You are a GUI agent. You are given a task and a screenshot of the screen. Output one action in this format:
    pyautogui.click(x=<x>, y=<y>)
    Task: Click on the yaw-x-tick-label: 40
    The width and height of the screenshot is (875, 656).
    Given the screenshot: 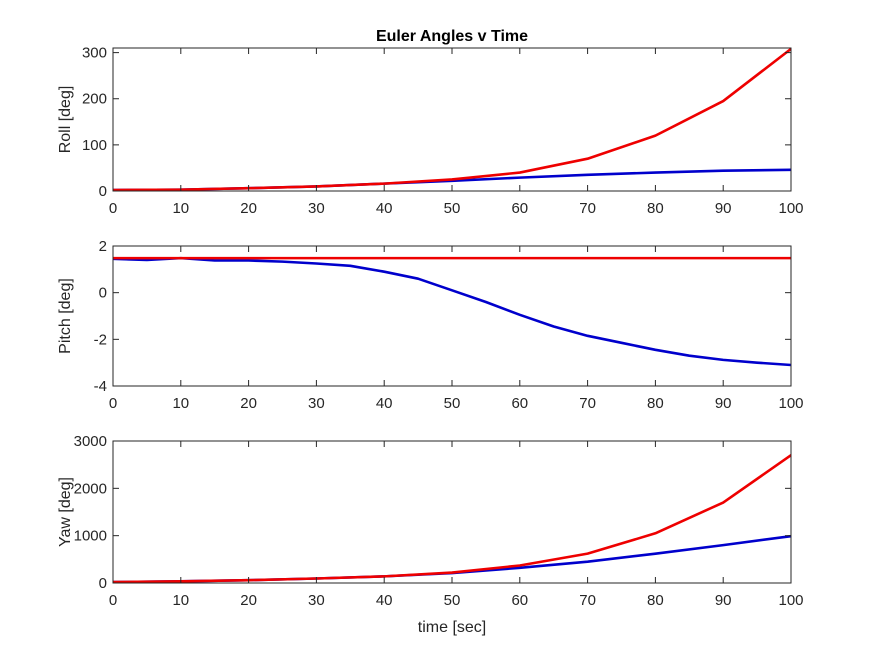 What is the action you would take?
    pyautogui.click(x=384, y=600)
    